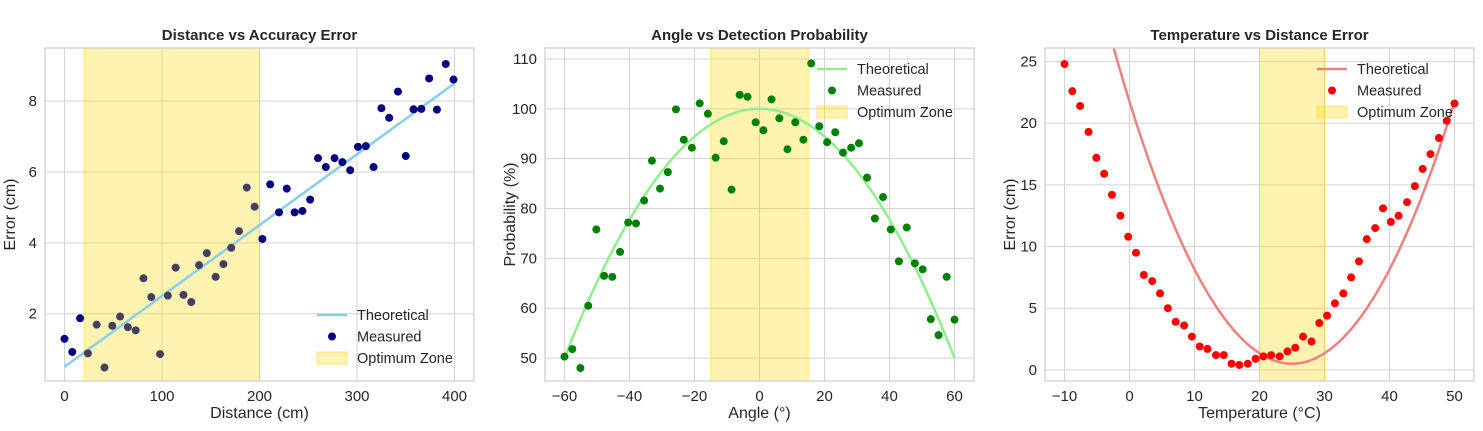  I want to click on y-tick-label: 6, so click(33, 172).